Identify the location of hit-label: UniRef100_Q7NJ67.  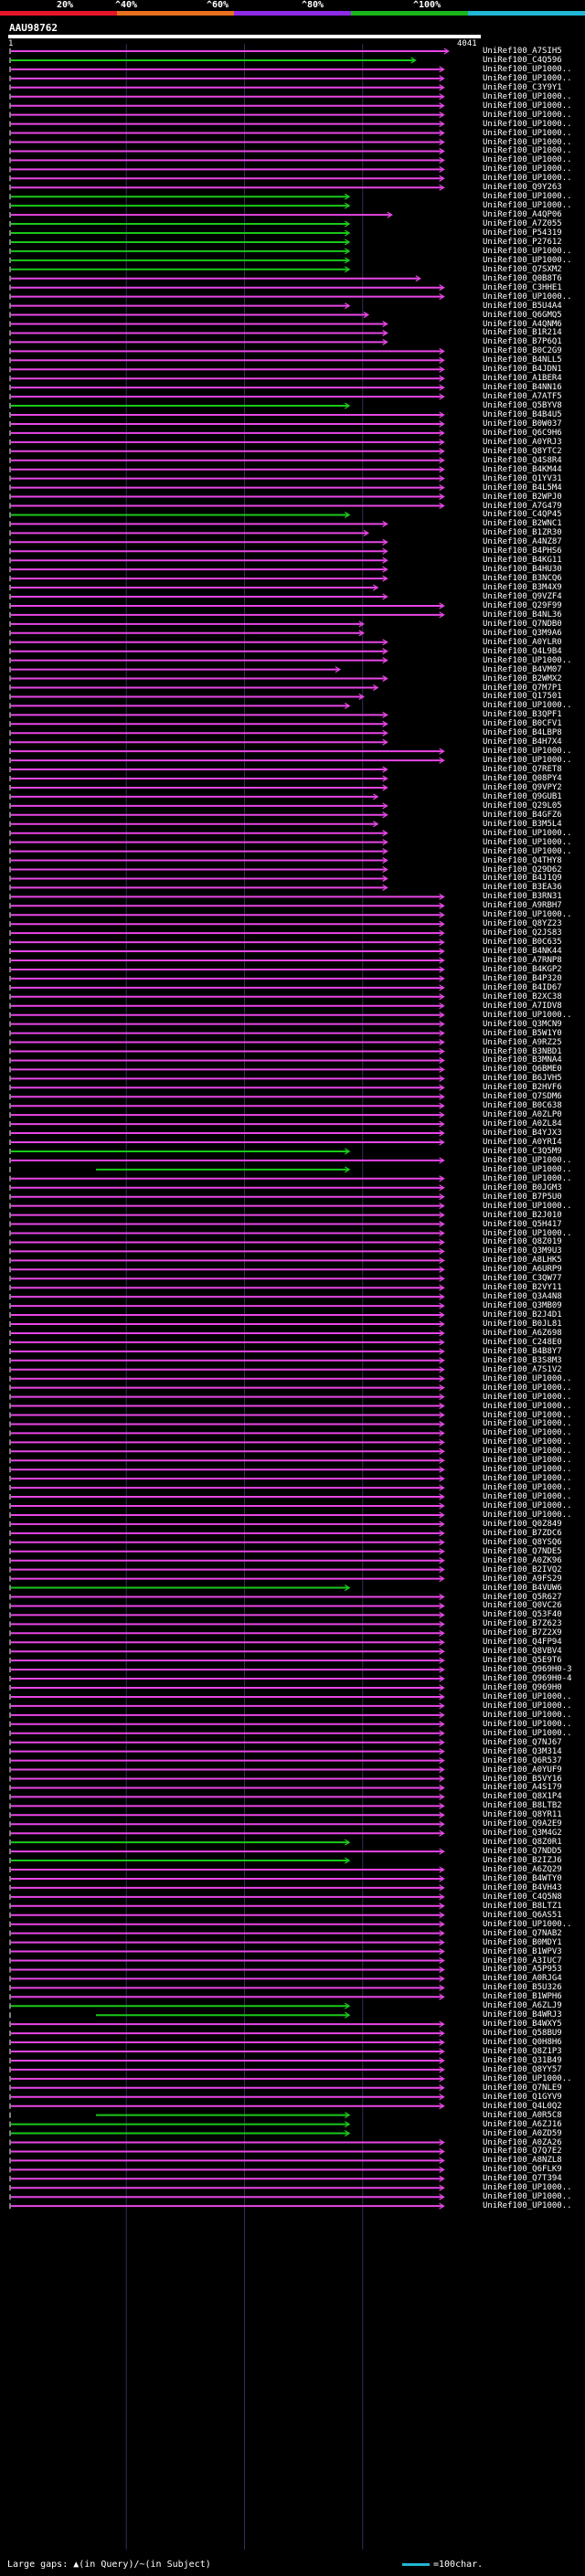
(522, 1742).